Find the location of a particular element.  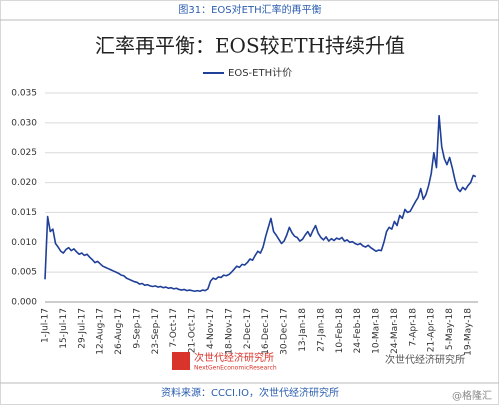

x-tick-label: 23-Sep-17 is located at coordinates (156, 331).